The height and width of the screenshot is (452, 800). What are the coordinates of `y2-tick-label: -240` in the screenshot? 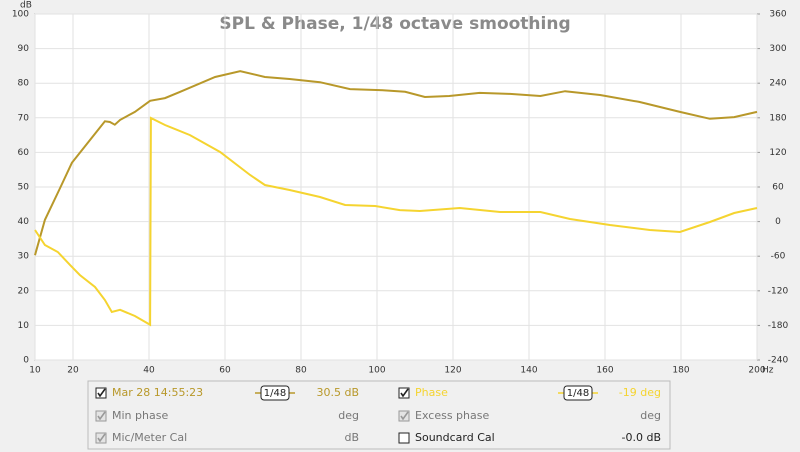 It's located at (778, 361).